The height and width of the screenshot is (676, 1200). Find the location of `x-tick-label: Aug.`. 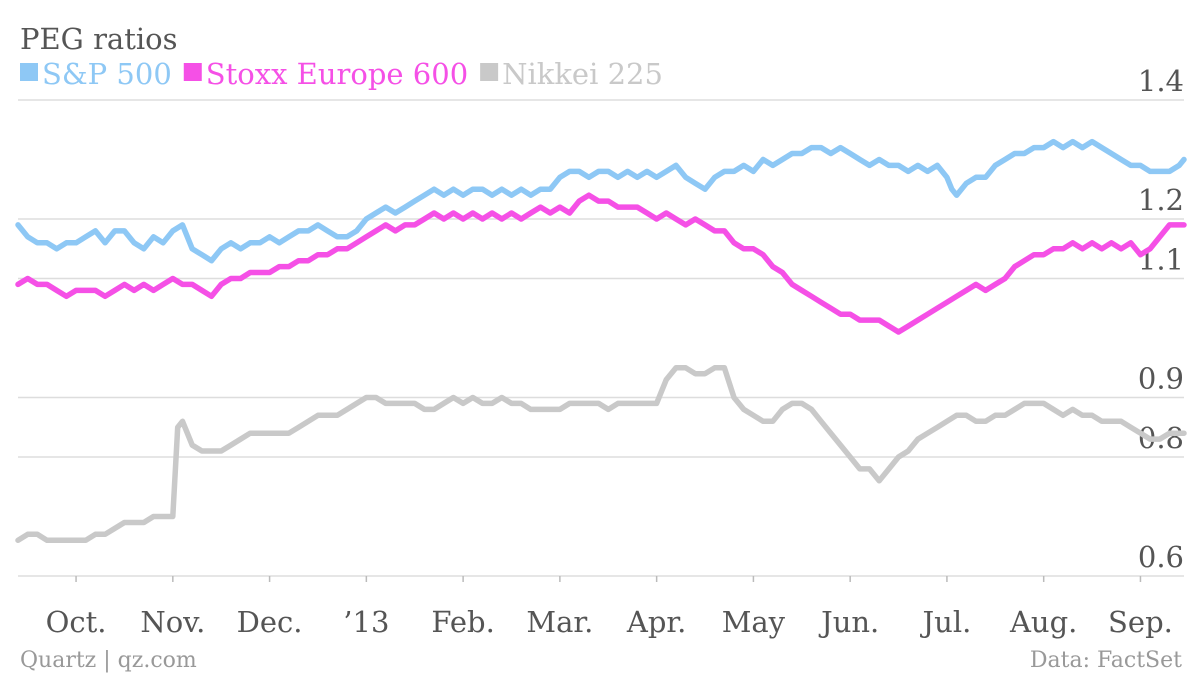

x-tick-label: Aug. is located at coordinates (1043, 622).